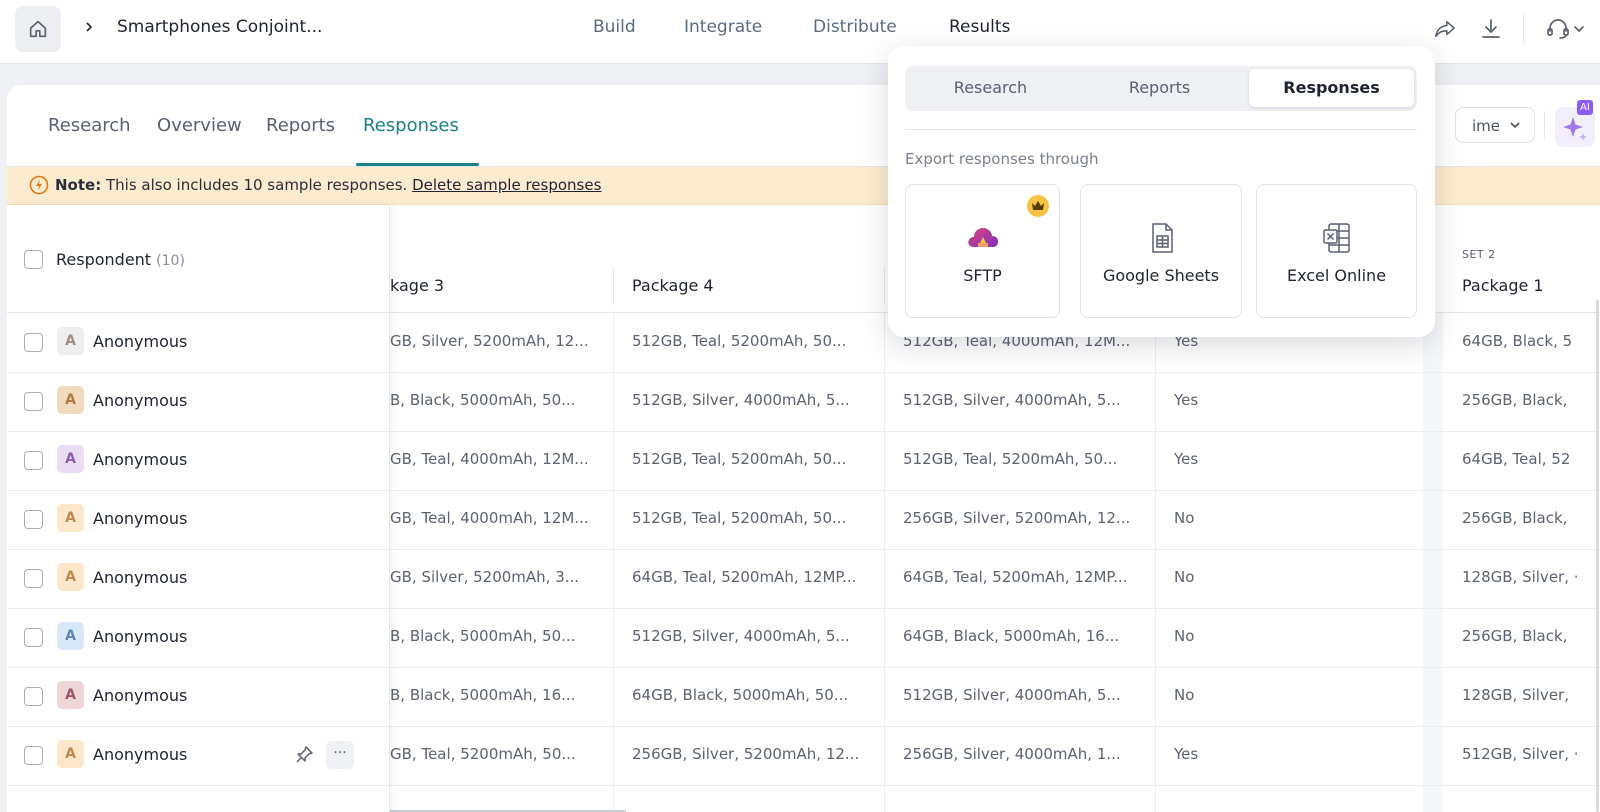 The height and width of the screenshot is (812, 1600). I want to click on column-header-package-3: kage 3, so click(417, 285).